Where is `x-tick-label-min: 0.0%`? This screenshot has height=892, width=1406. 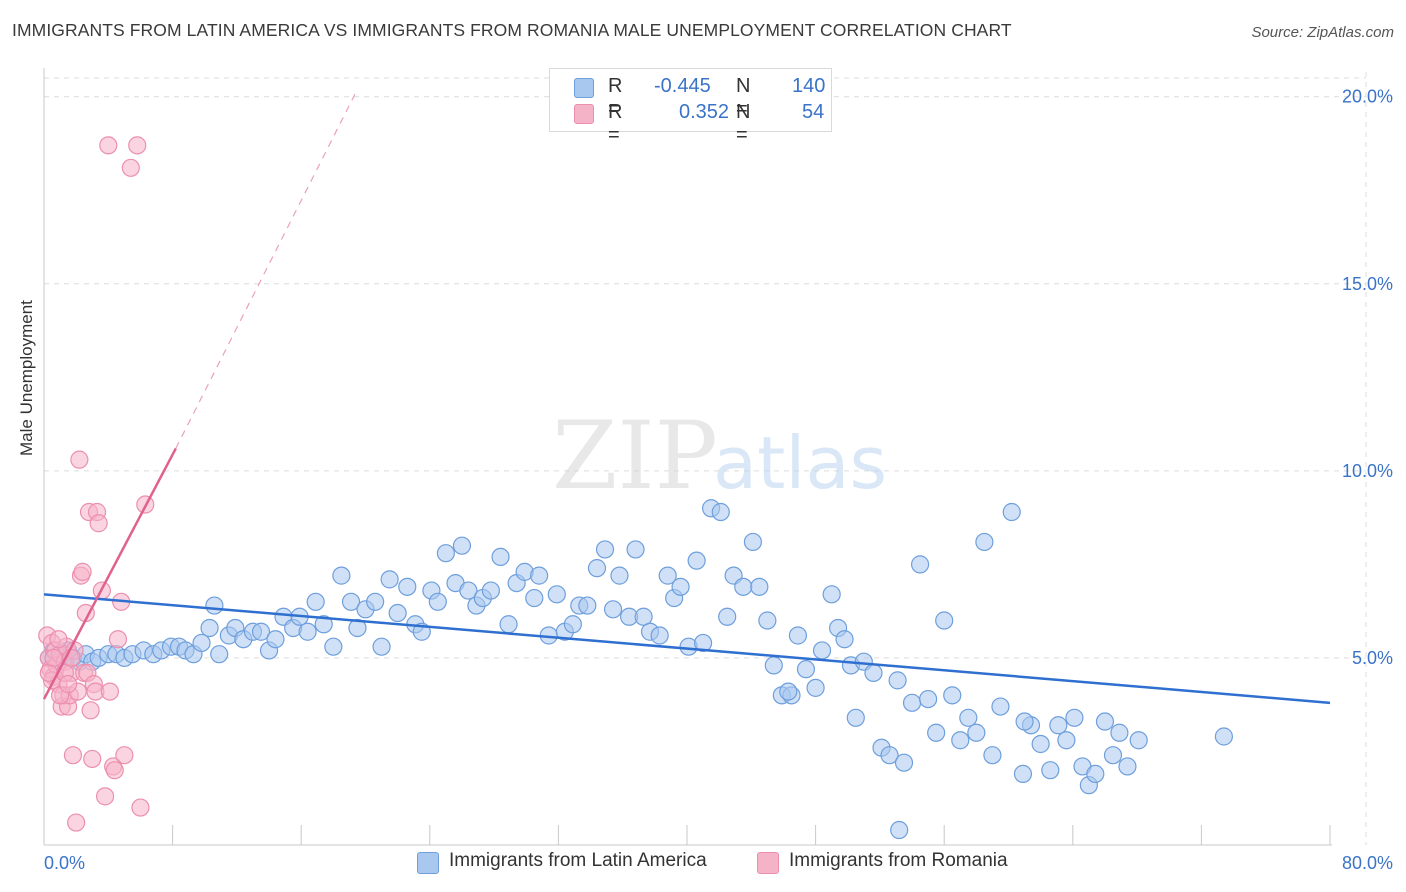
x-tick-label-min: 0.0% is located at coordinates (64, 863).